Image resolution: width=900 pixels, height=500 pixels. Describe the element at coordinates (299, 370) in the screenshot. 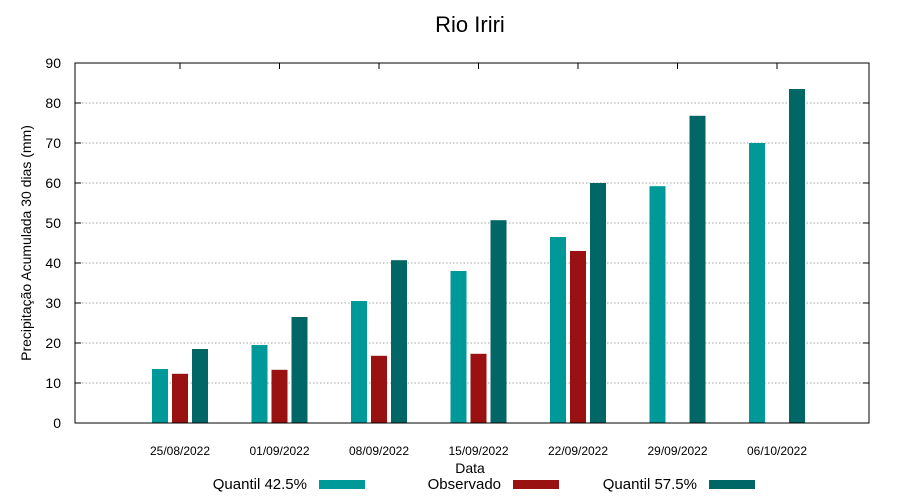

I see `bar-quantil-57-5--1` at that location.